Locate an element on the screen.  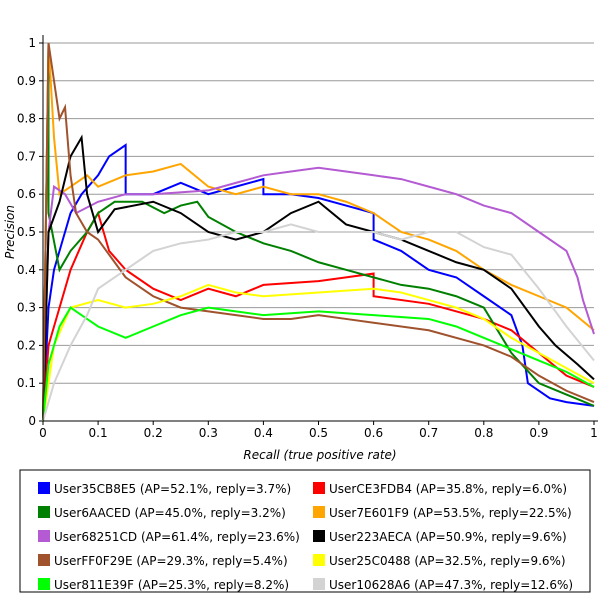
y-tick-label: 0.5 is located at coordinates (26, 232).